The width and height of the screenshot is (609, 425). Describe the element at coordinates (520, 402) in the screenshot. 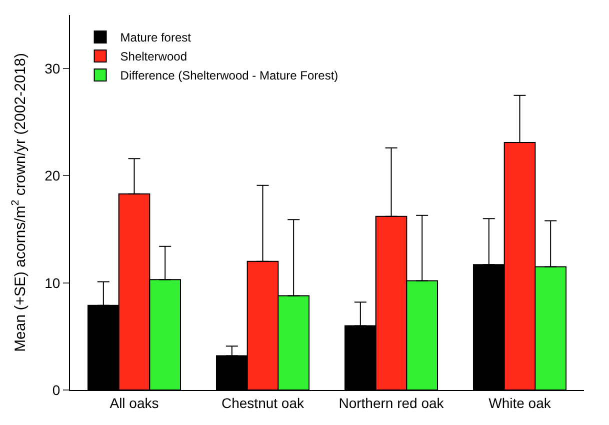

I see `x-tick-label: White oak` at that location.